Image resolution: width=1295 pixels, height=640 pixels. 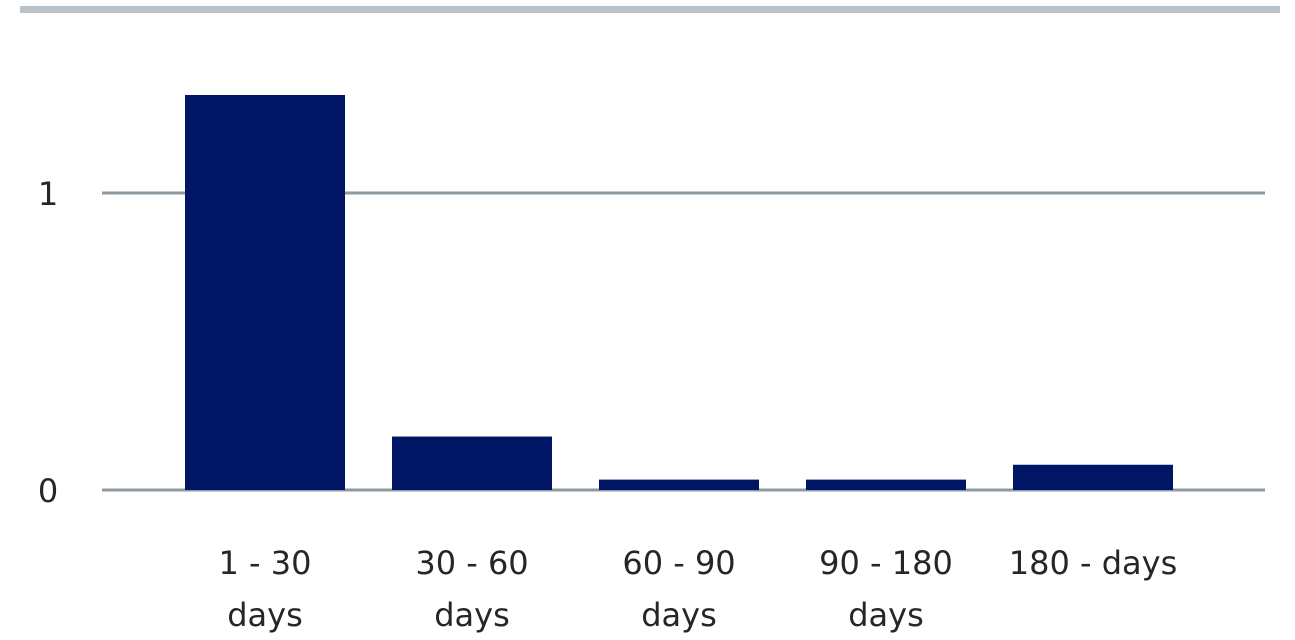 What do you see at coordinates (886, 589) in the screenshot?
I see `x-tick-label: 90 - 180 days` at bounding box center [886, 589].